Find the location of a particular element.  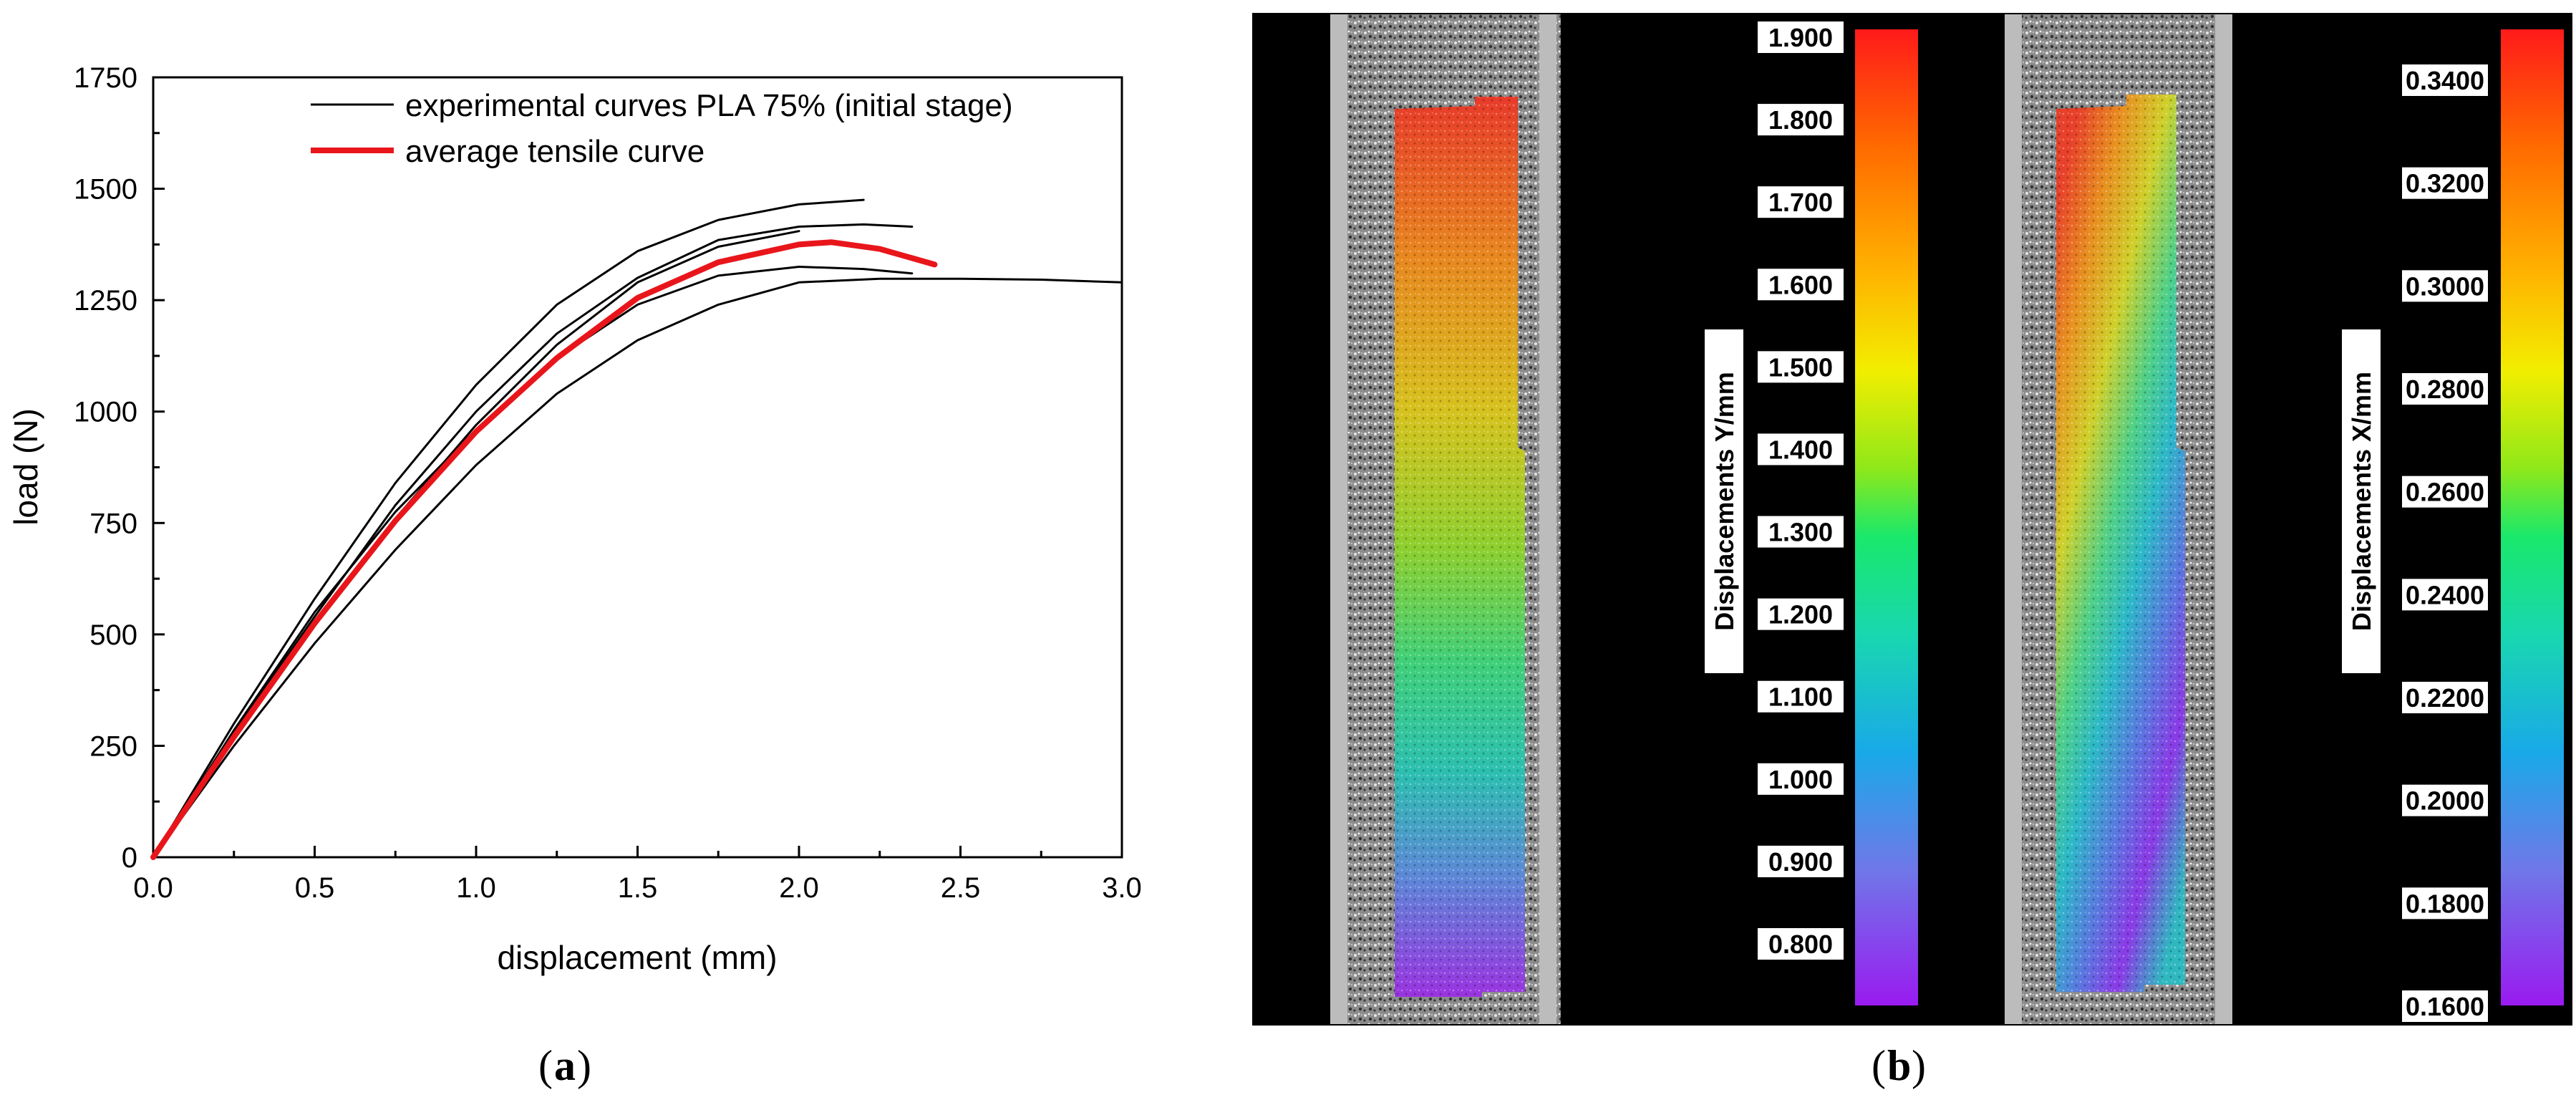

colorbar-label: 1.600 is located at coordinates (1801, 285).